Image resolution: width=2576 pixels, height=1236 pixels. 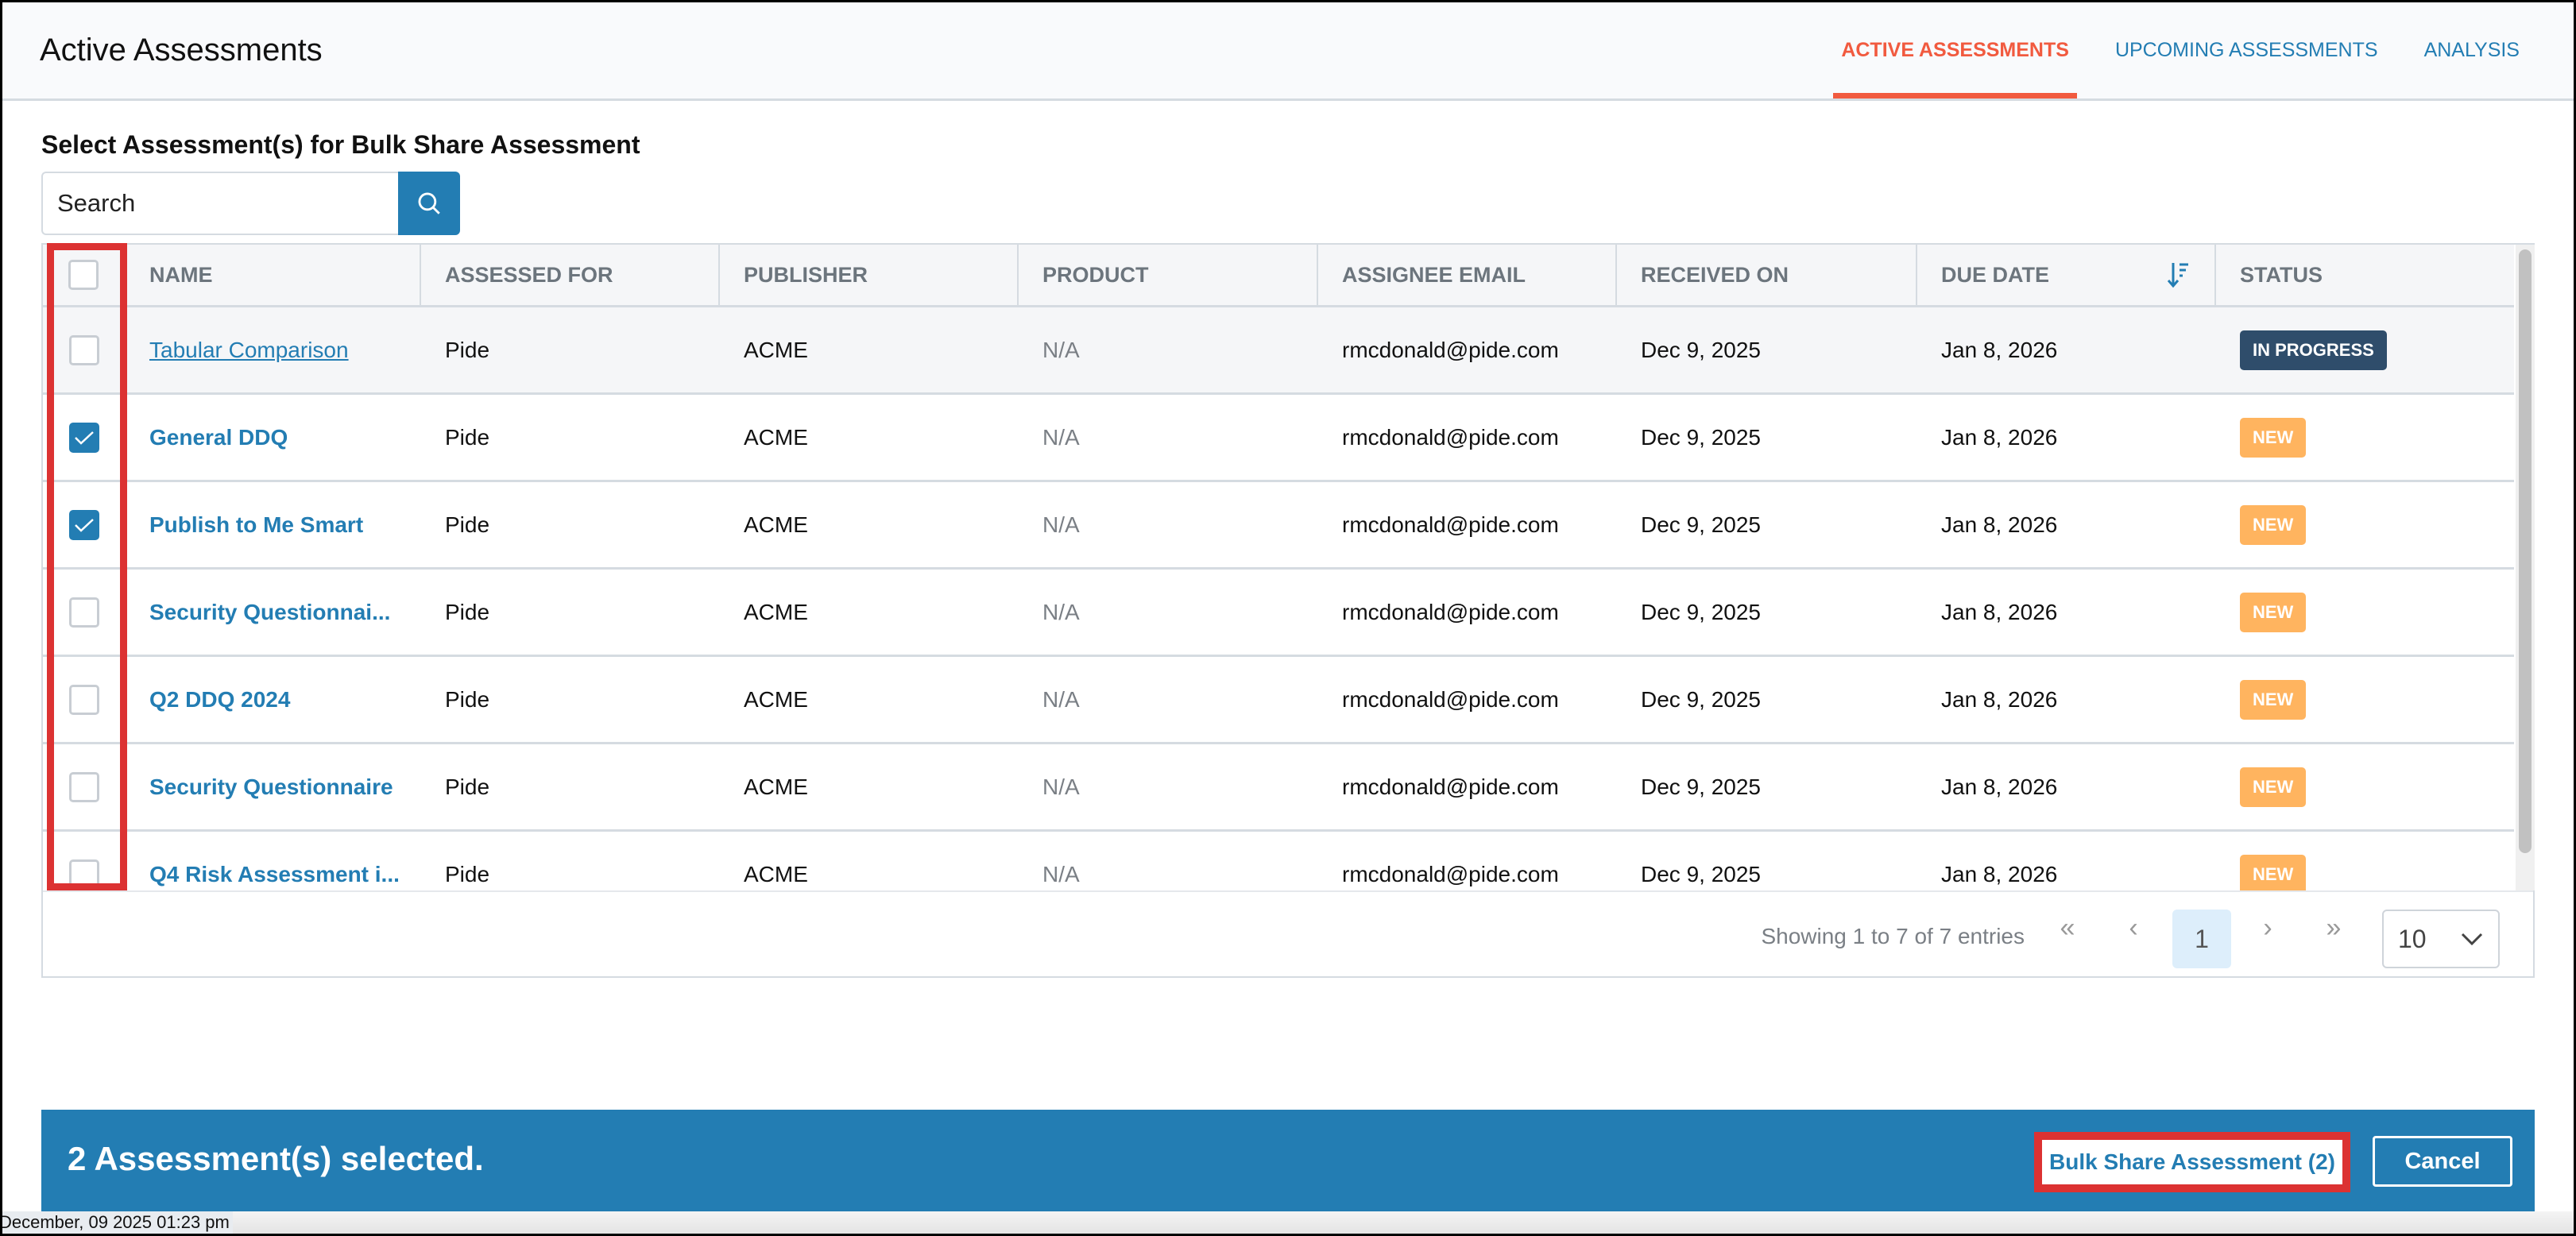 What do you see at coordinates (1893, 936) in the screenshot?
I see `entries-info: Showing 1 to 7 of 7 entries` at bounding box center [1893, 936].